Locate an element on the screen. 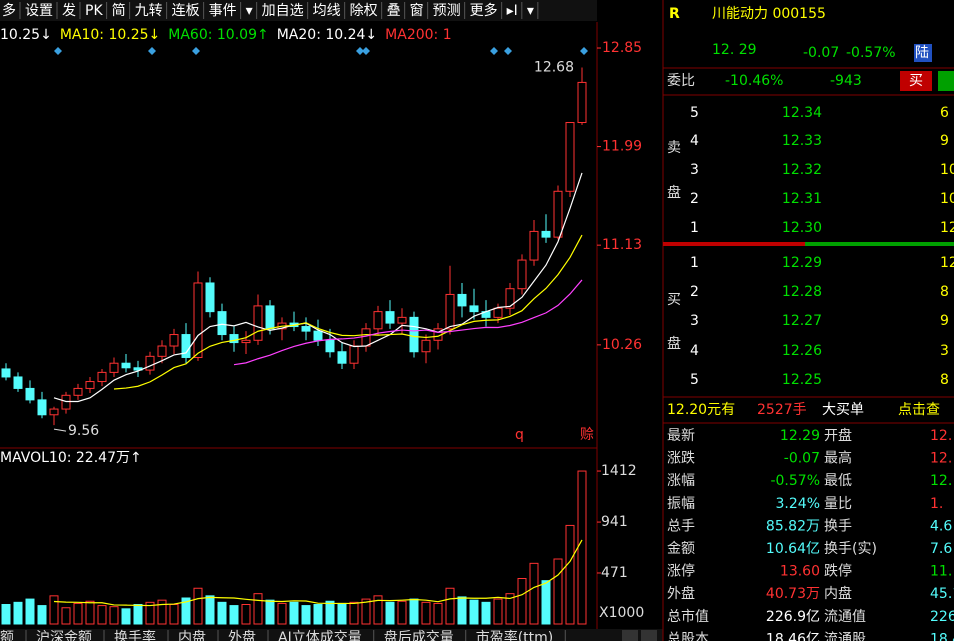  toolbar-button: 加自选 is located at coordinates (283, 11).